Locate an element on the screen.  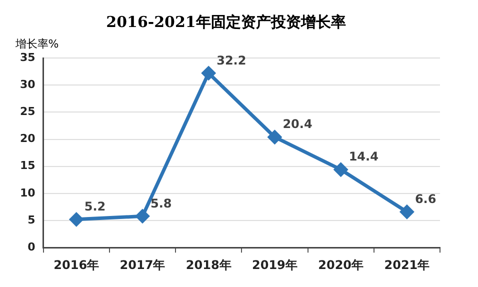
chart-title: 2016-2021年固定资产投资增长率 is located at coordinates (226, 21).